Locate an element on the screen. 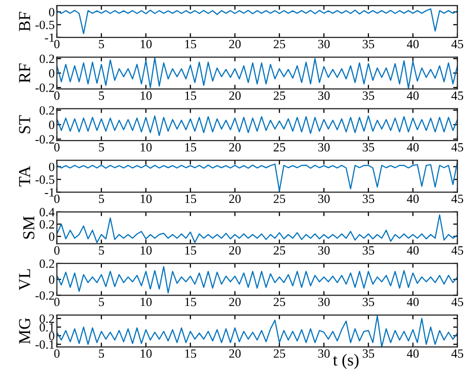 The width and height of the screenshot is (474, 371). x-axis-title: t (s) is located at coordinates (346, 362).